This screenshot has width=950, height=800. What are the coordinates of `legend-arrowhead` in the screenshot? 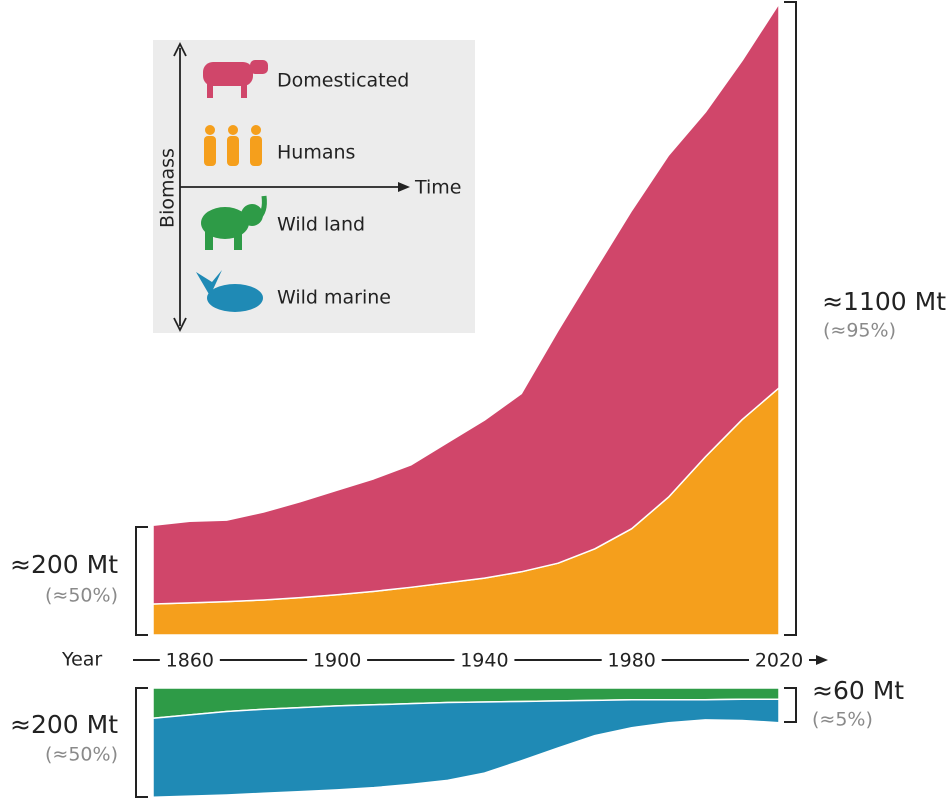 It's located at (404, 187).